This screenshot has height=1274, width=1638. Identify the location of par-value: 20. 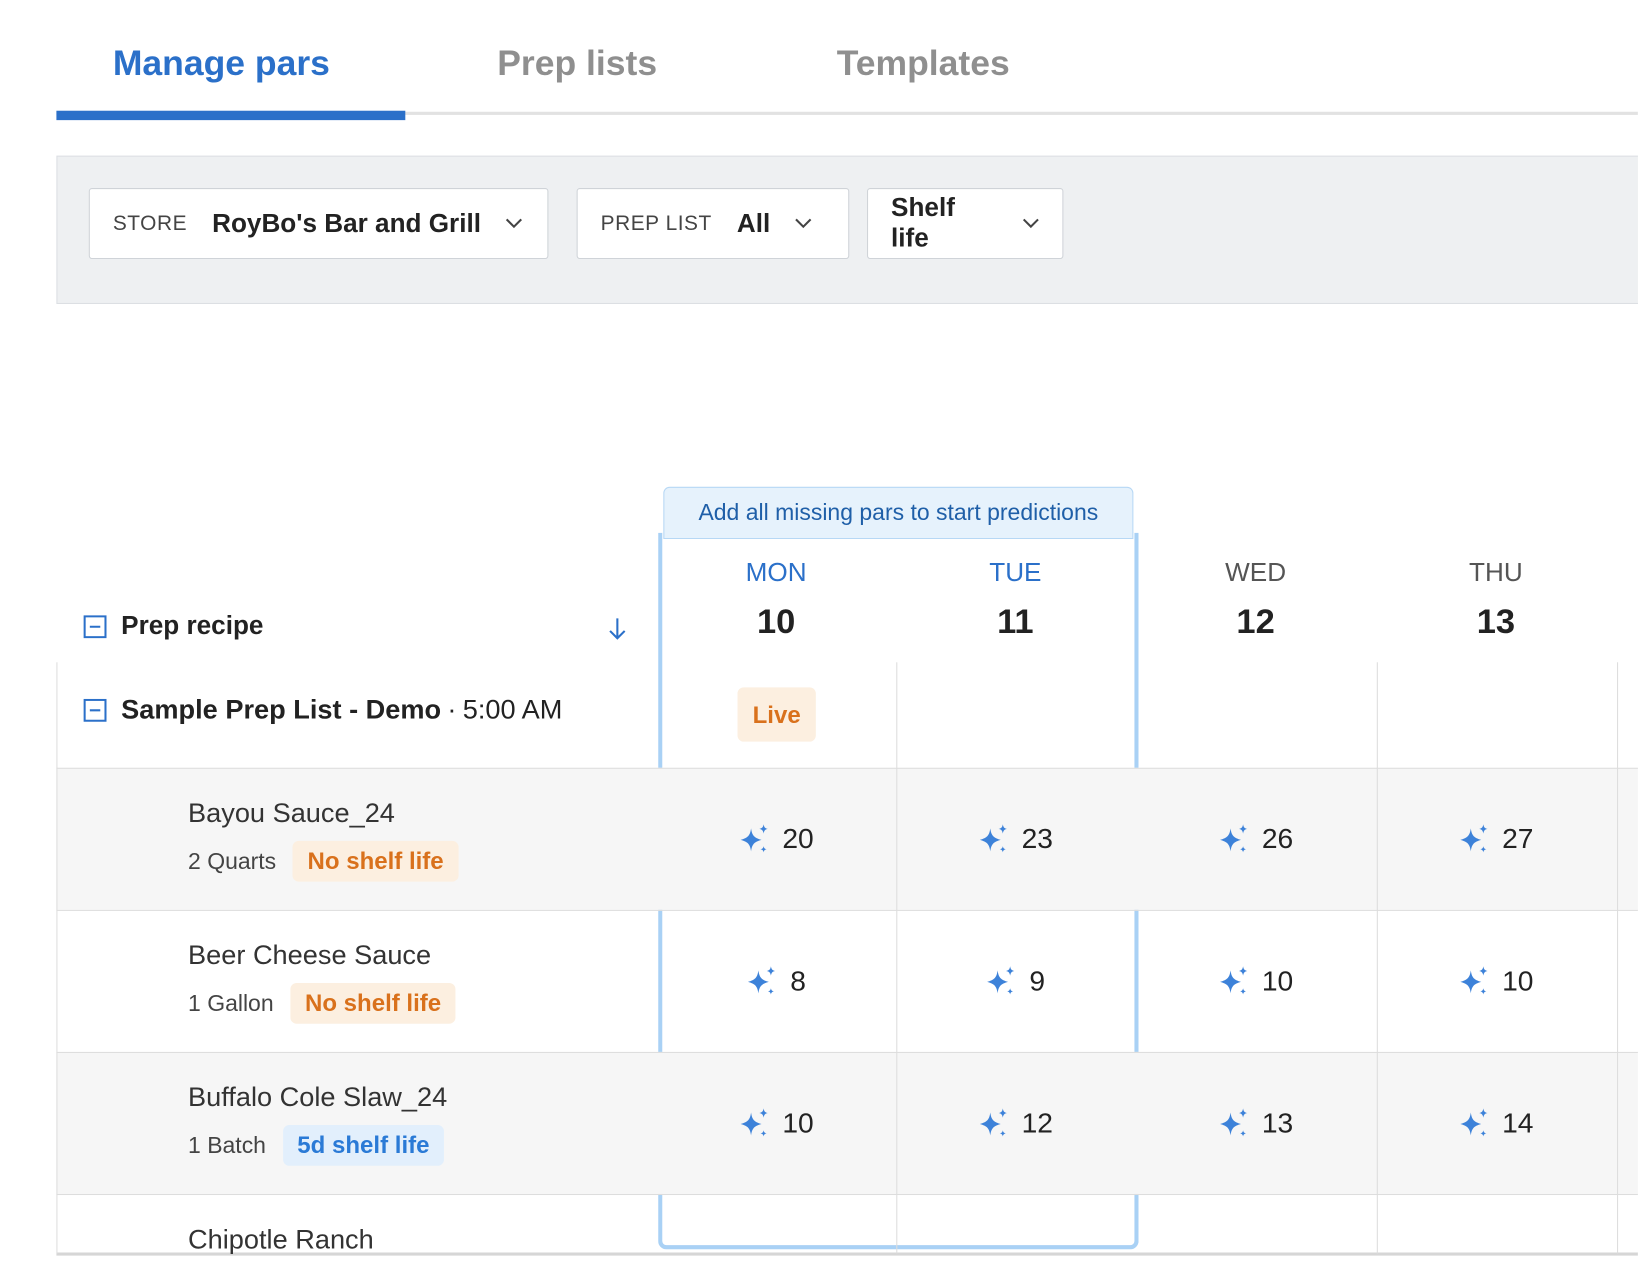
(798, 838).